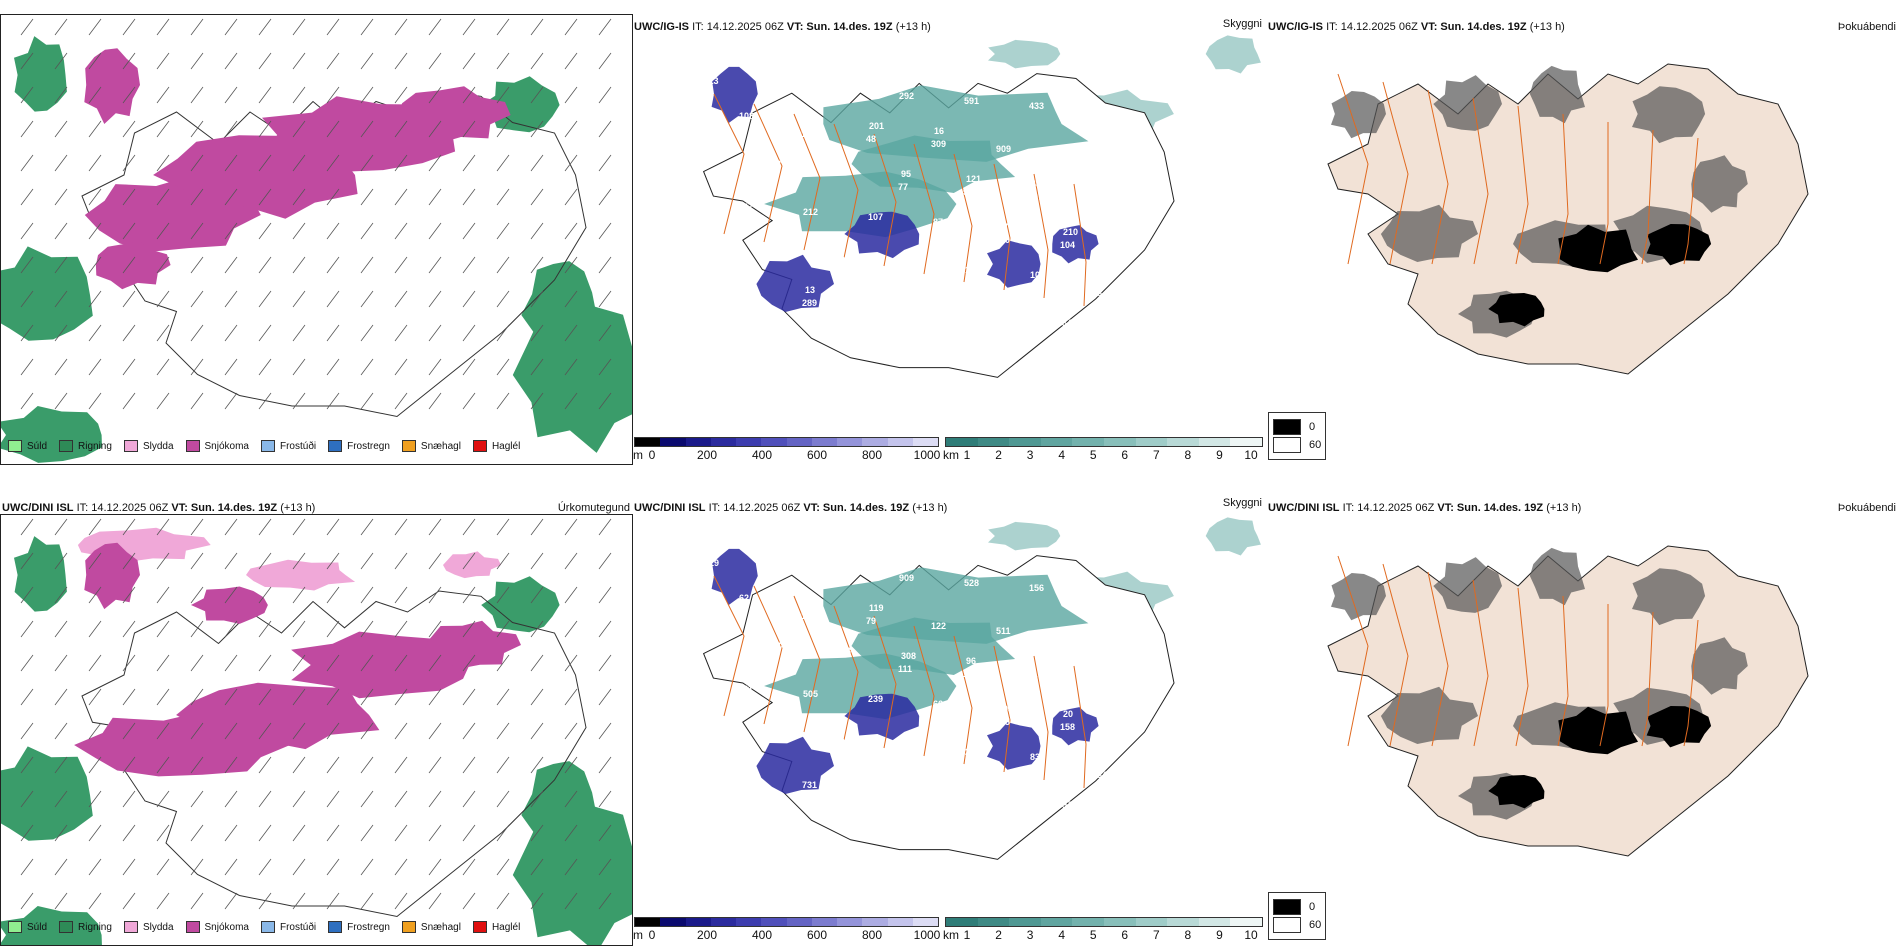 The width and height of the screenshot is (1900, 950). What do you see at coordinates (939, 795) in the screenshot?
I see `ceiling-value-label: 764` at bounding box center [939, 795].